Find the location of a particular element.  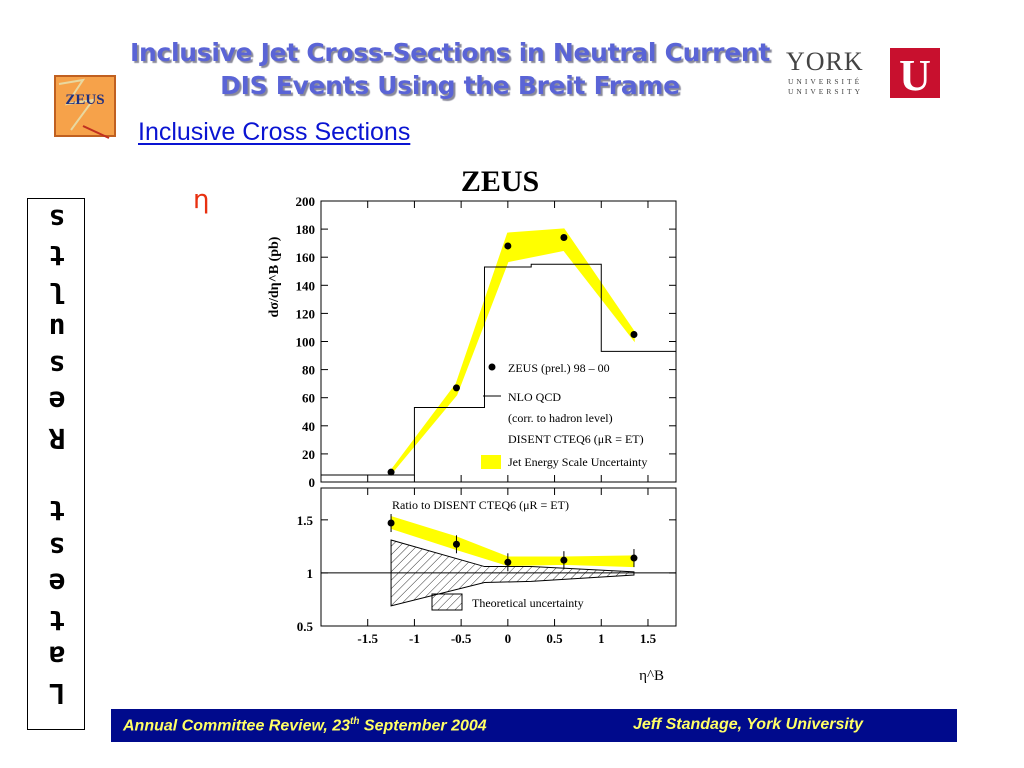

zeus-logo: ZEUS is located at coordinates (85, 107).